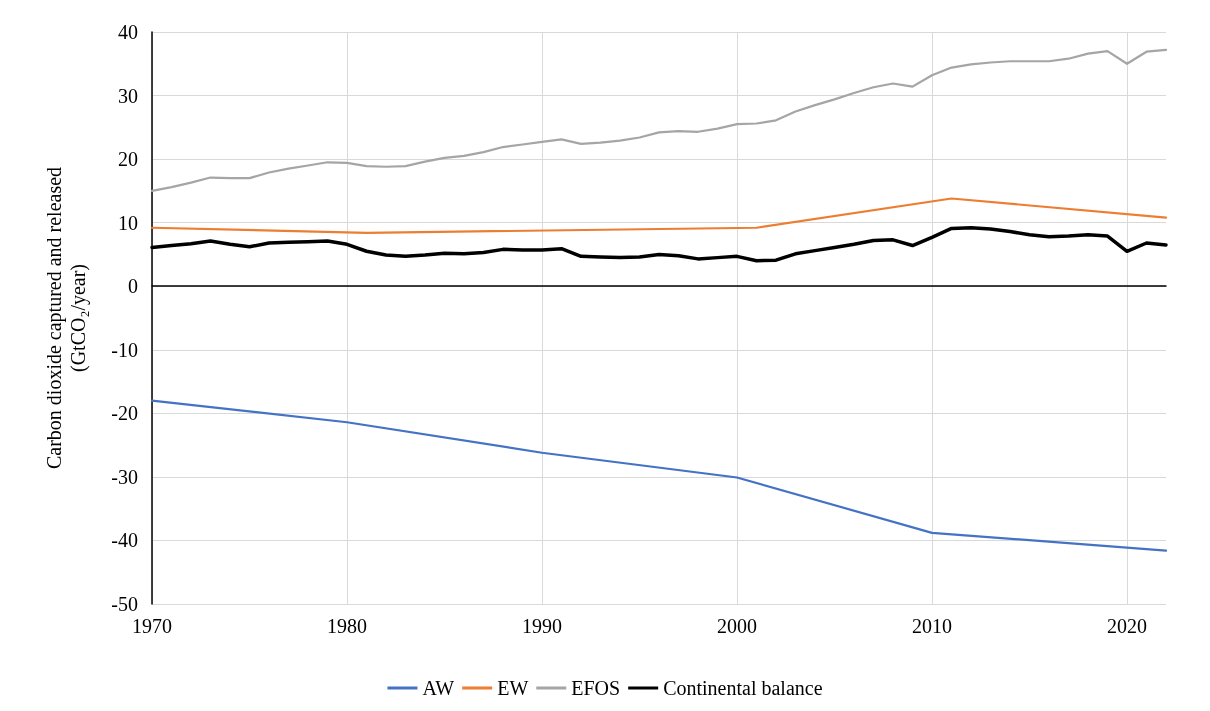  Describe the element at coordinates (133, 286) in the screenshot. I see `y-tick-label: 0` at that location.